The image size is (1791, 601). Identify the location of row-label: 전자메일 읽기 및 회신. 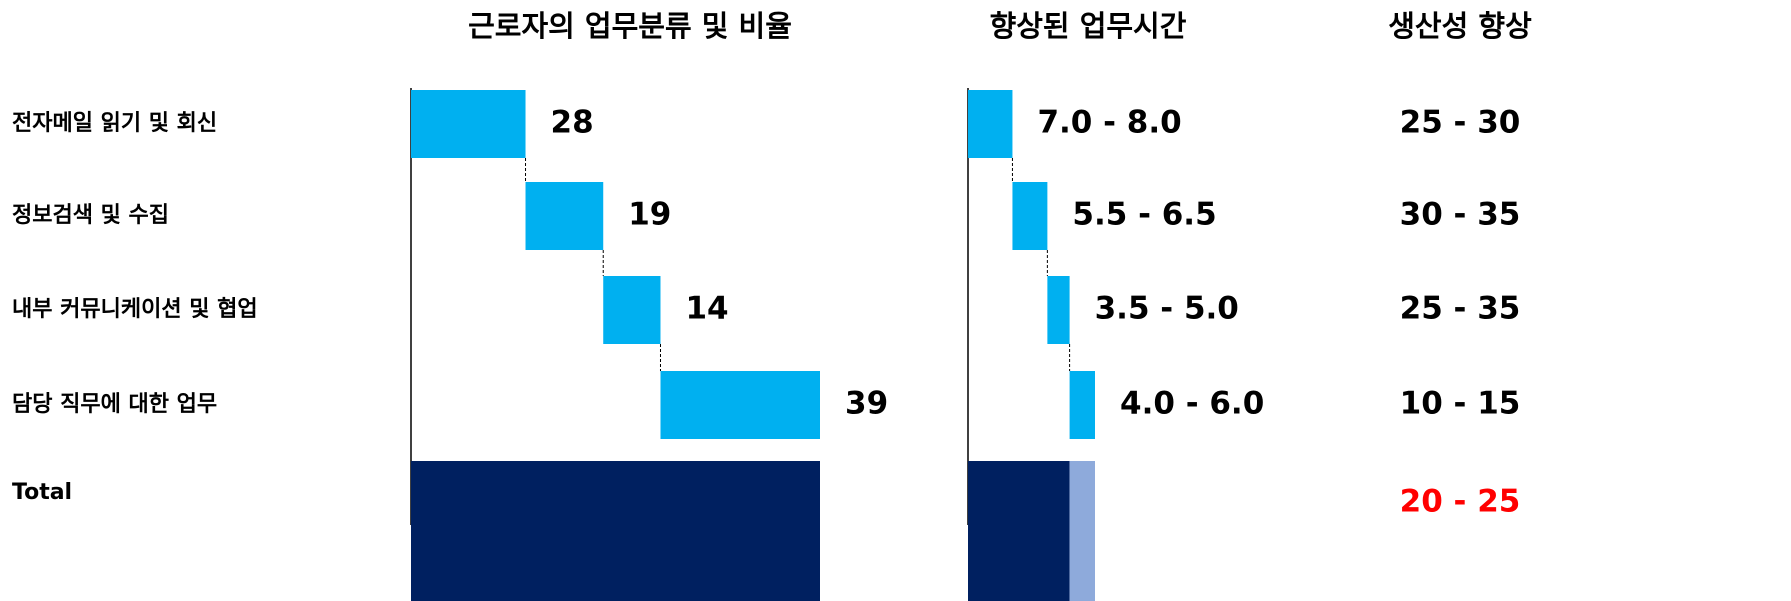
(114, 123).